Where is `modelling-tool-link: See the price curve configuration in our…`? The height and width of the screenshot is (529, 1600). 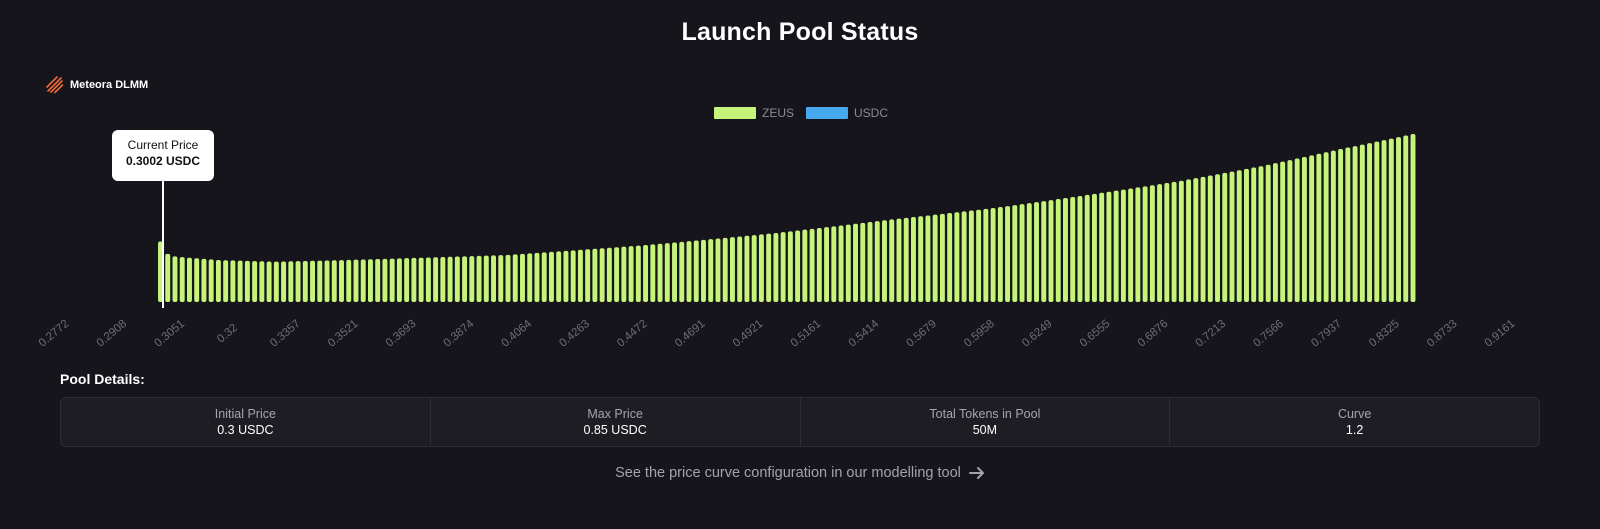 modelling-tool-link: See the price curve configuration in our… is located at coordinates (800, 473).